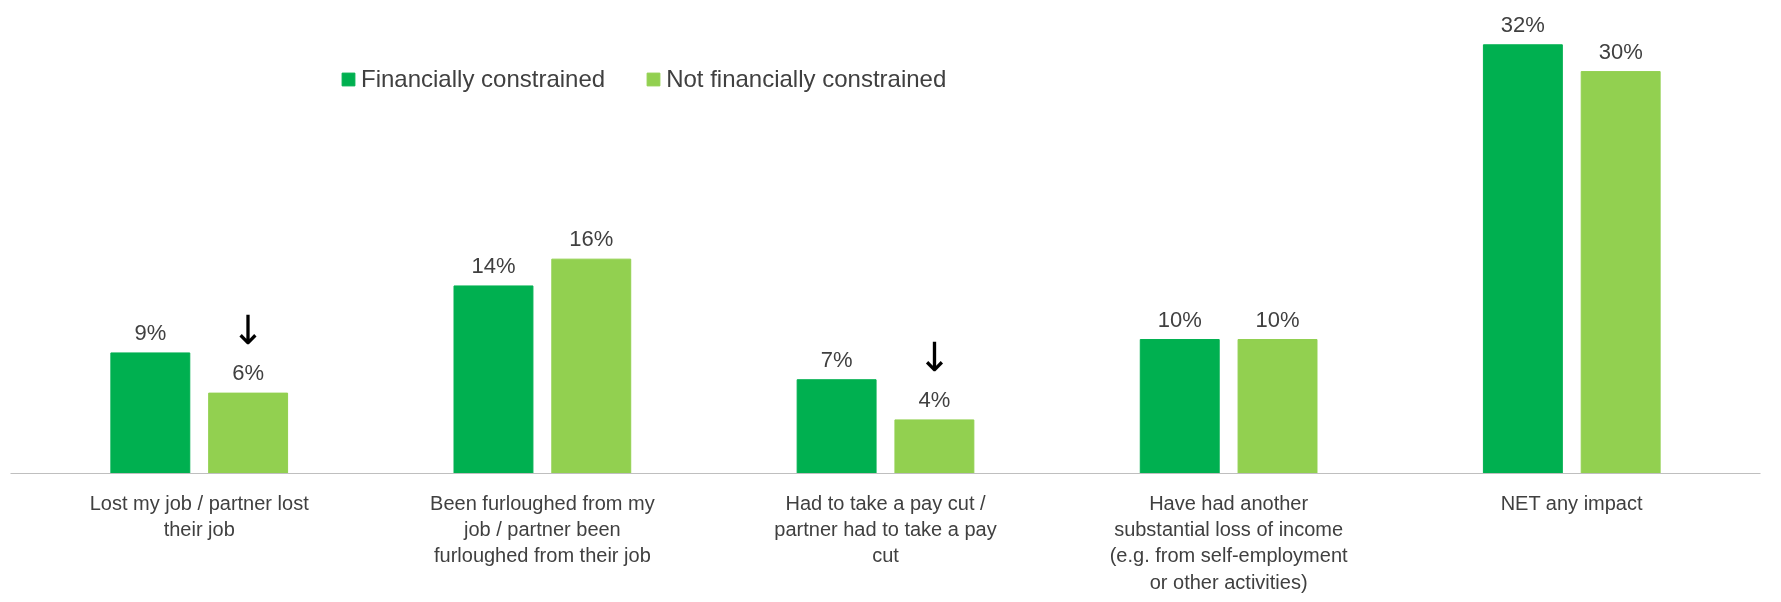 This screenshot has width=1781, height=602. Describe the element at coordinates (836, 359) in the screenshot. I see `data-label: 7%` at that location.